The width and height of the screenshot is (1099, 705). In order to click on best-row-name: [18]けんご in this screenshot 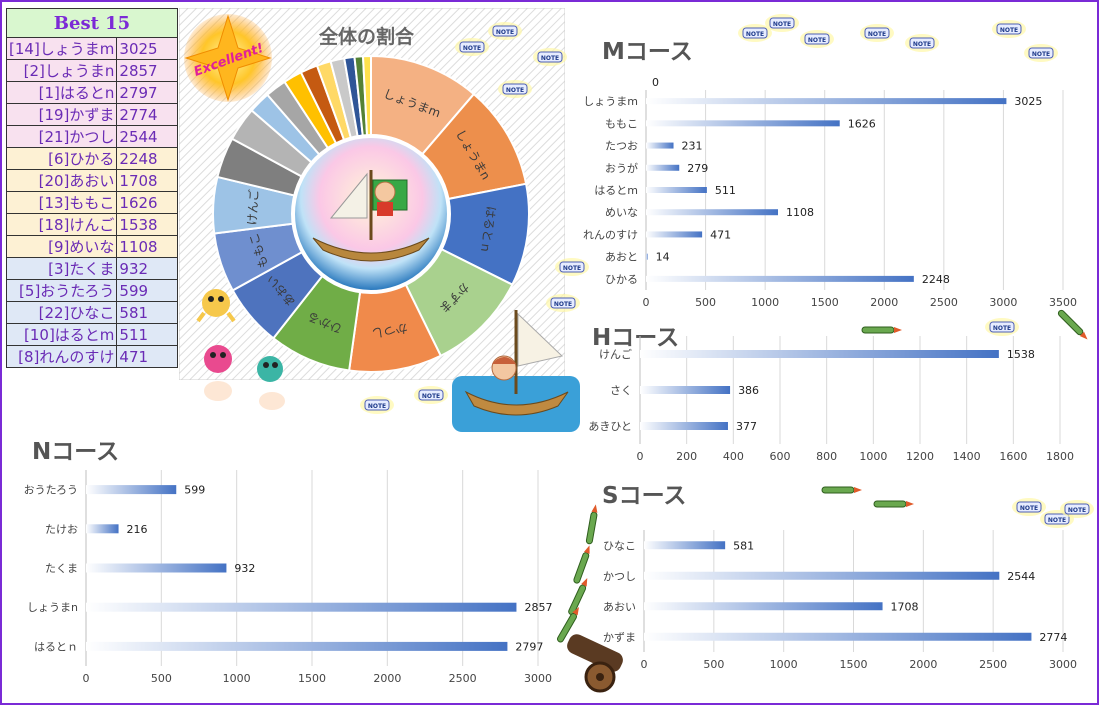, I will do `click(61, 224)`.